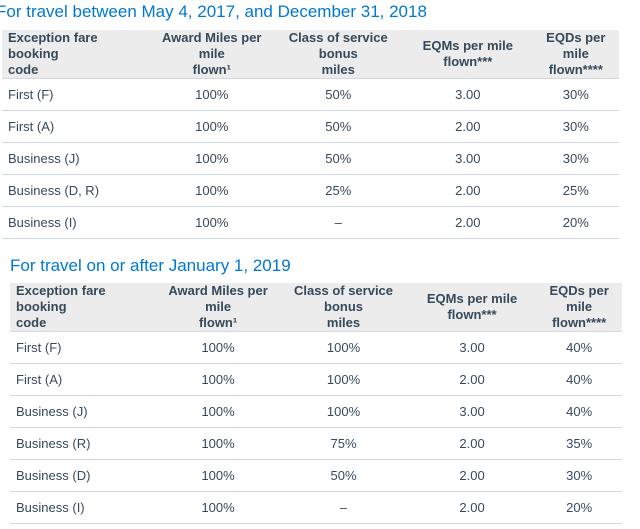  I want to click on class-bonus-cell: 25%, so click(338, 190).